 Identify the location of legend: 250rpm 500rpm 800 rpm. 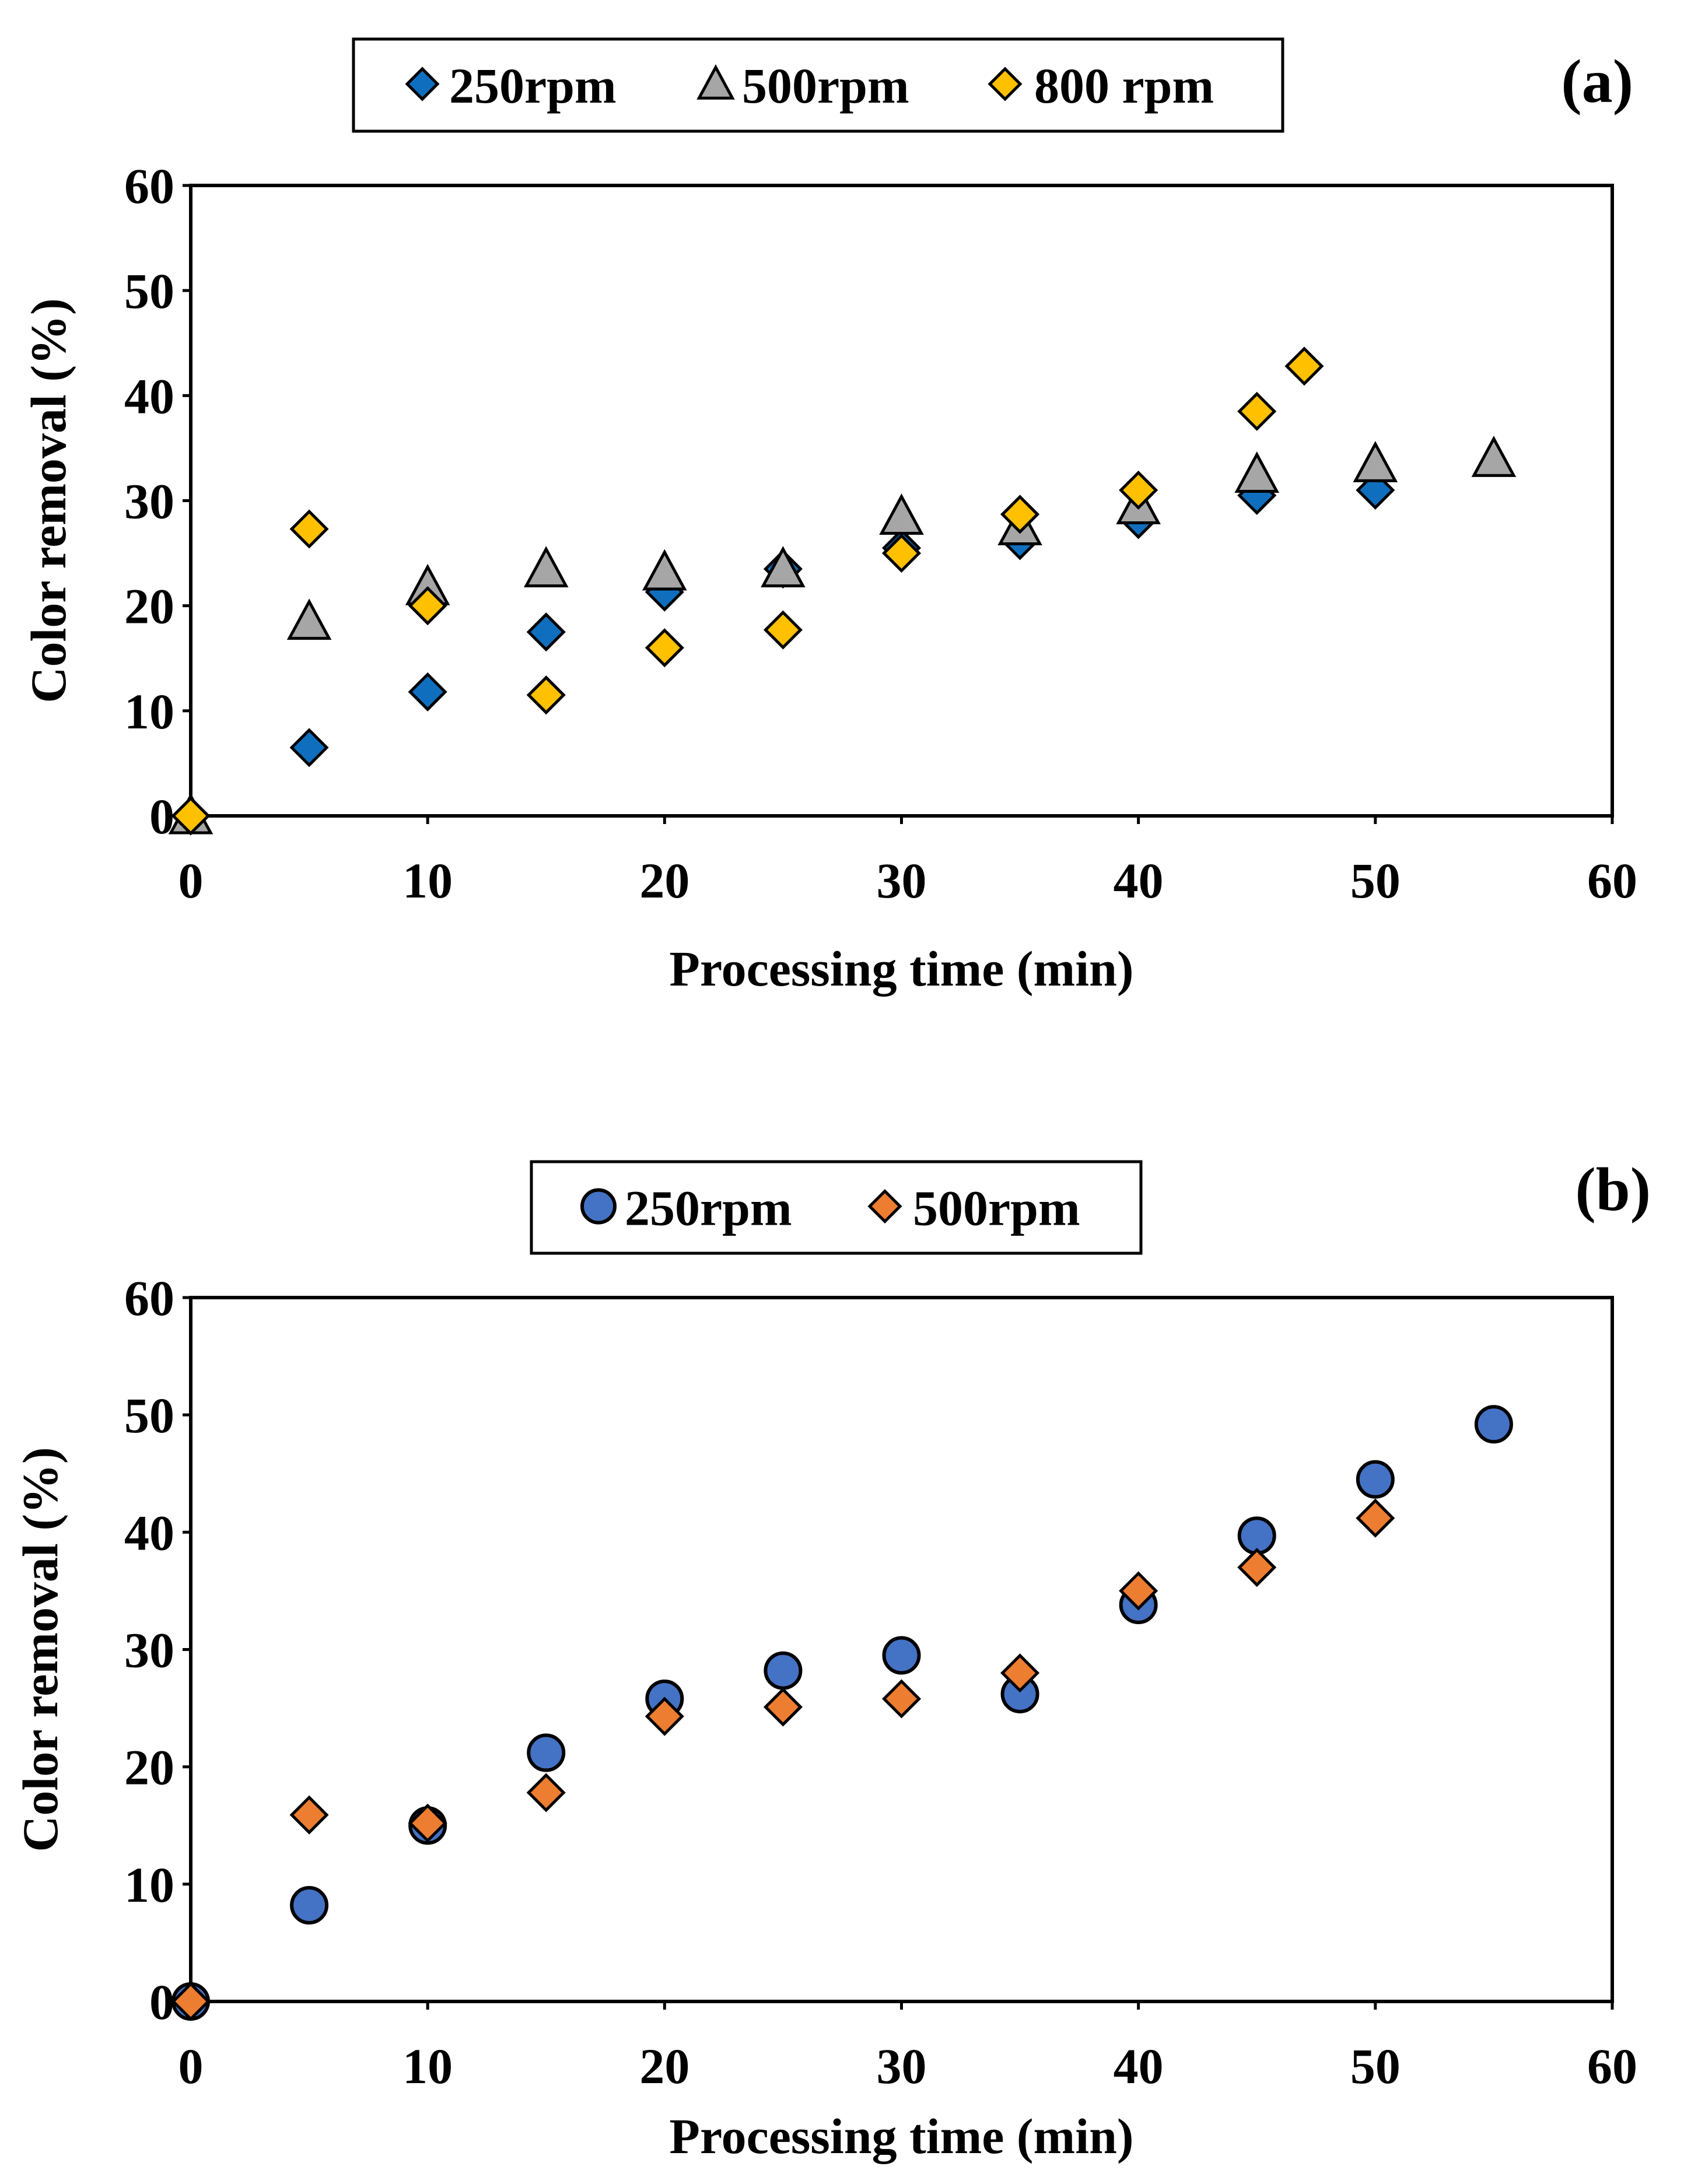
(818, 85).